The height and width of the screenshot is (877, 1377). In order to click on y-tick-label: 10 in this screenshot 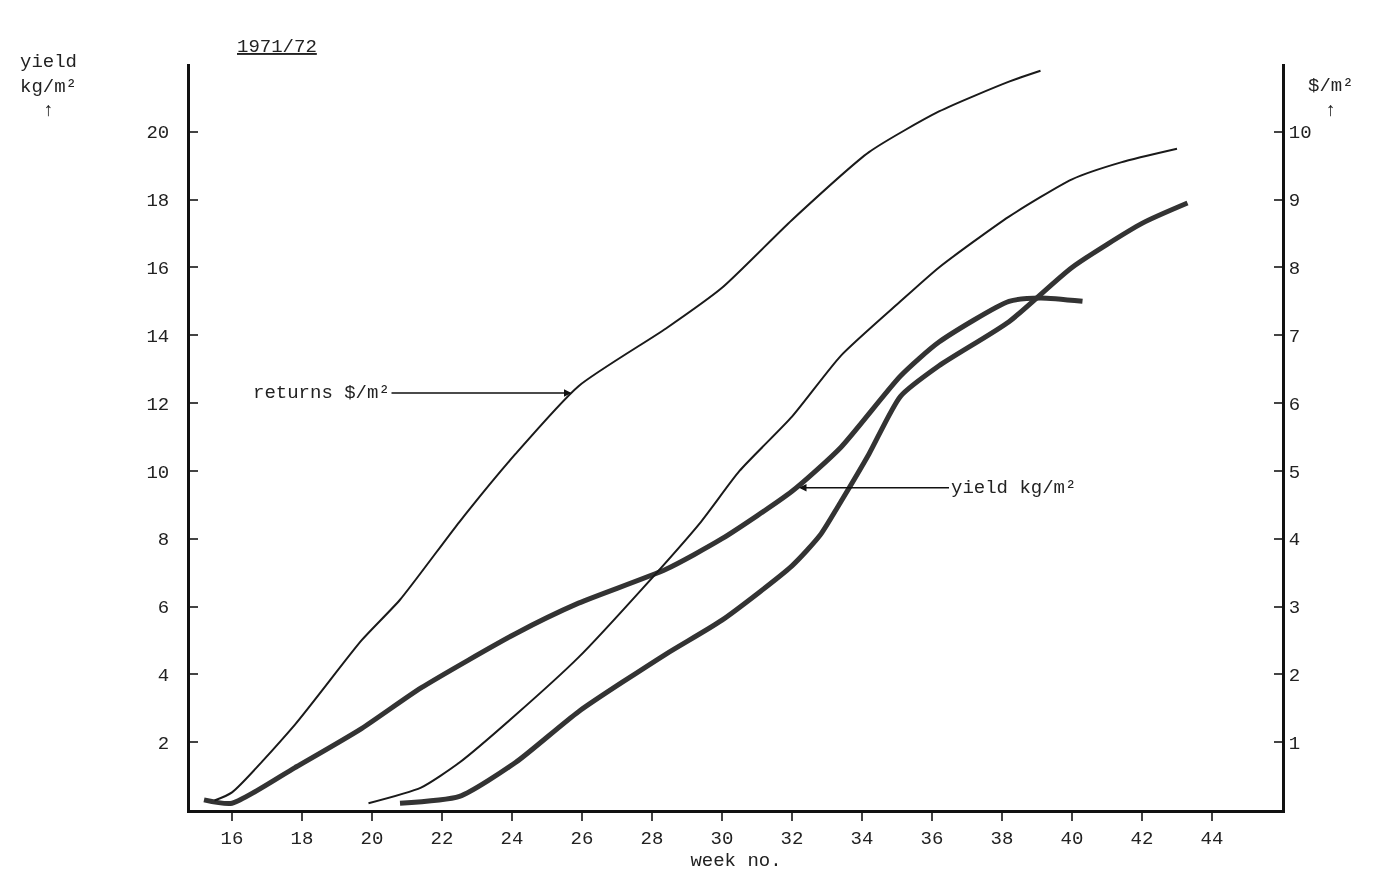, I will do `click(158, 472)`.